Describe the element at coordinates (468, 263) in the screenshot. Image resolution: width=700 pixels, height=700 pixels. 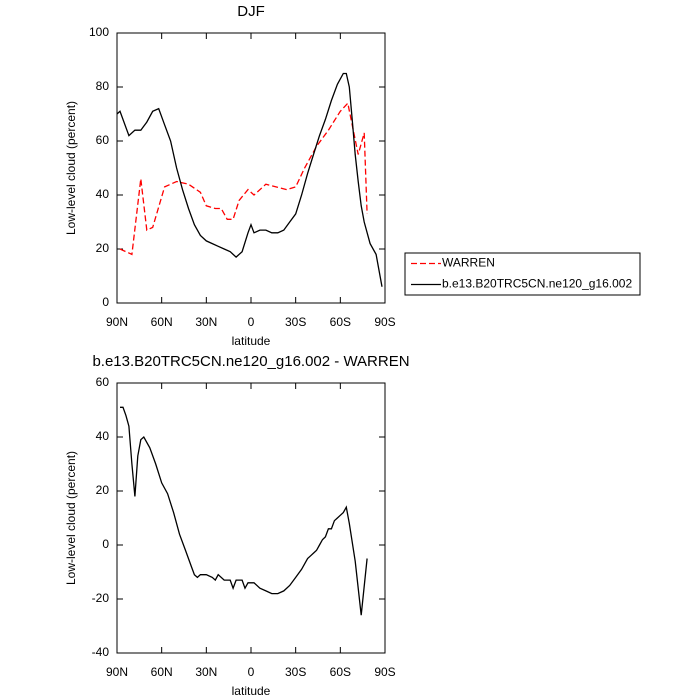
I see `legend-label: WARREN` at that location.